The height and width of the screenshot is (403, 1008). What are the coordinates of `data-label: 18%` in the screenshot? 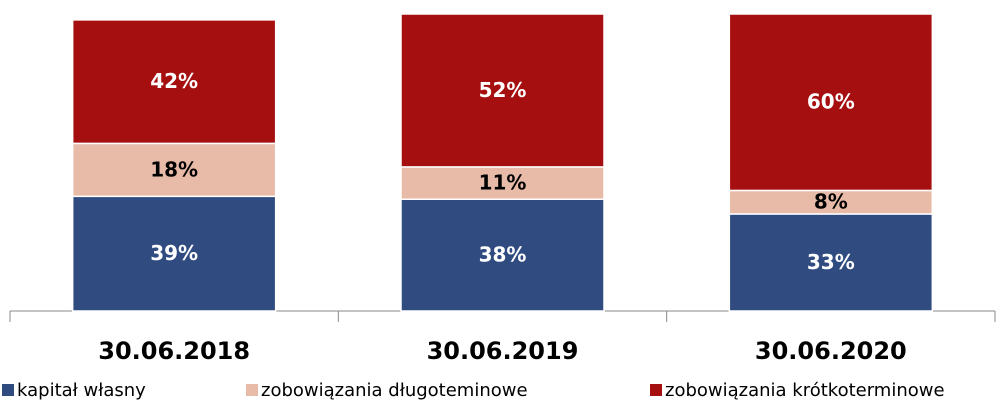 It's located at (174, 169).